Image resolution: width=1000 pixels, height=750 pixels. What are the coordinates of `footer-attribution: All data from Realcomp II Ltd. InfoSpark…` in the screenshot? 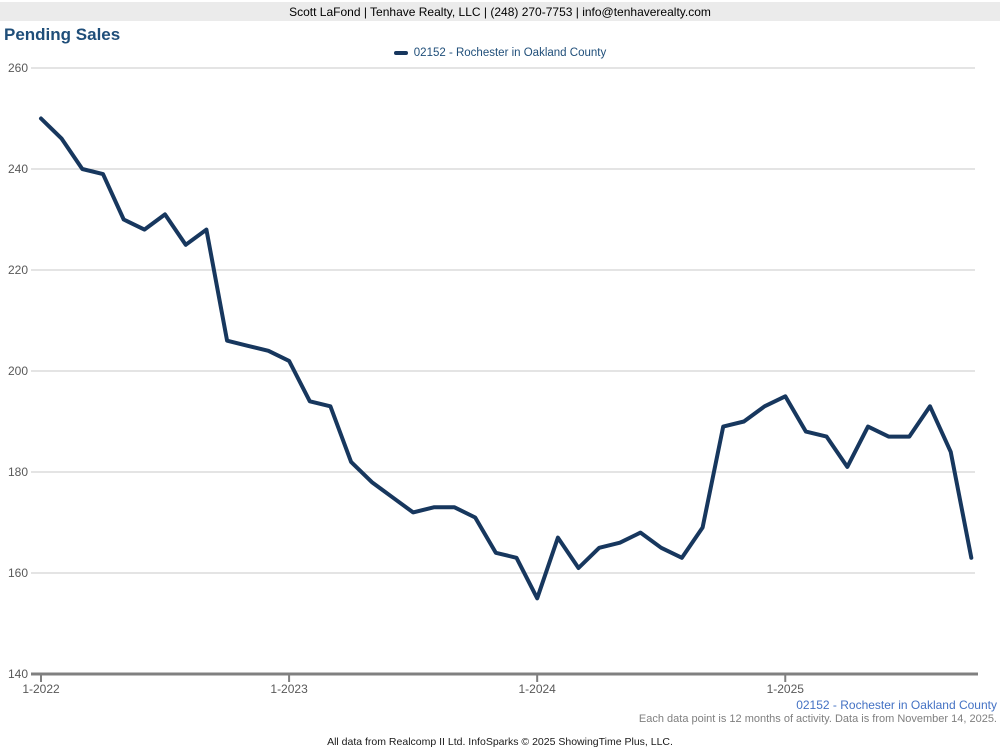 It's located at (500, 742).